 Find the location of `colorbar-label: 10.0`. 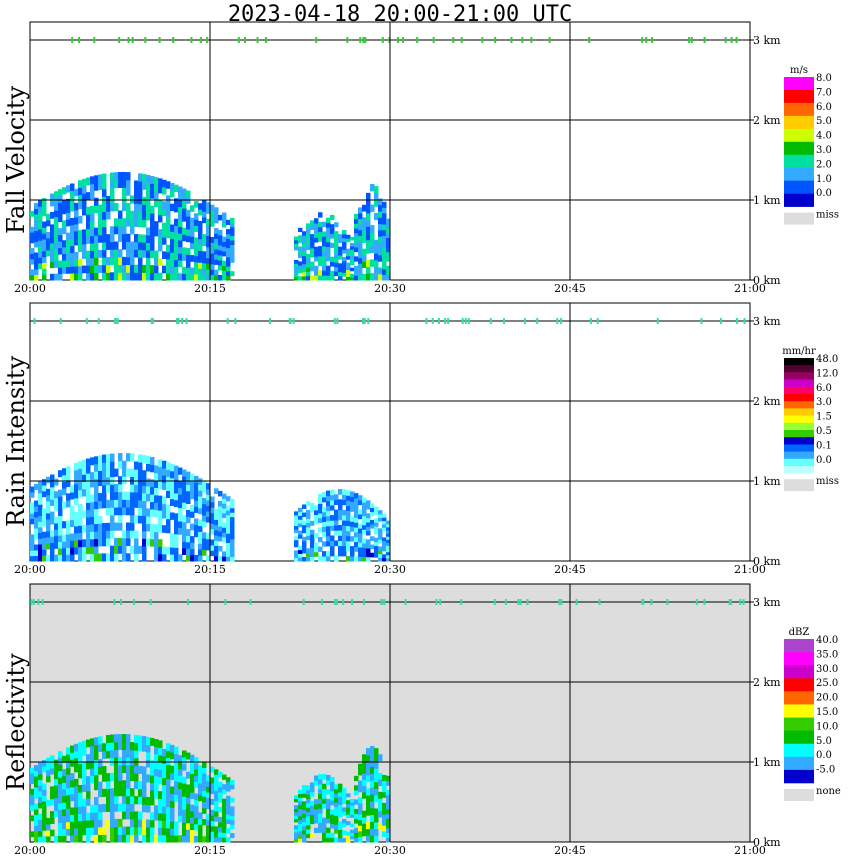

colorbar-label: 10.0 is located at coordinates (827, 726).